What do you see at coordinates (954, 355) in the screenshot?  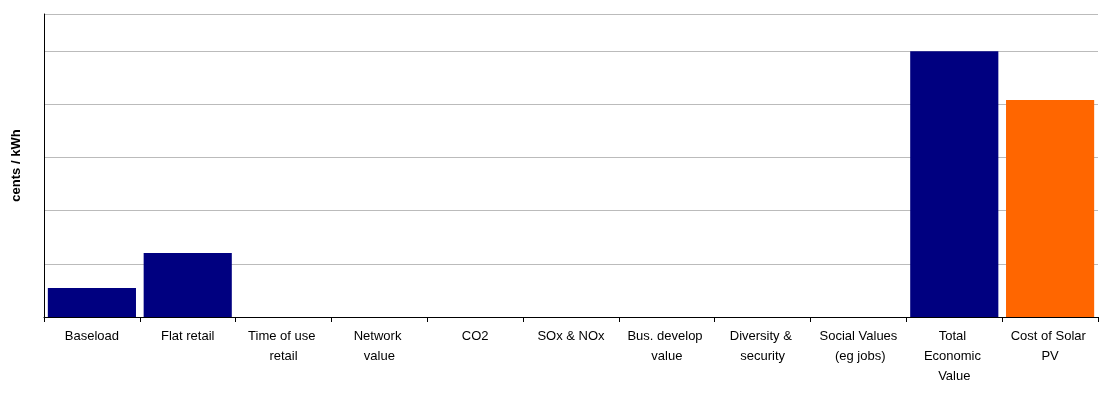 I see `x-tick-label: Total Economic Value` at bounding box center [954, 355].